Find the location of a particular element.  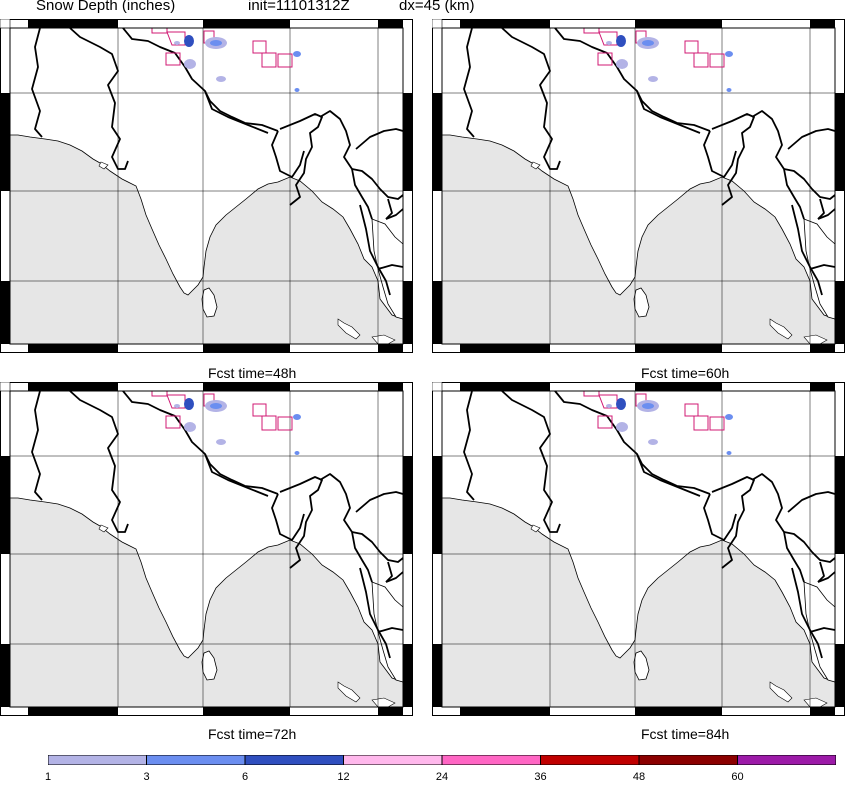

colorbar-tick-label: 12 is located at coordinates (343, 777).